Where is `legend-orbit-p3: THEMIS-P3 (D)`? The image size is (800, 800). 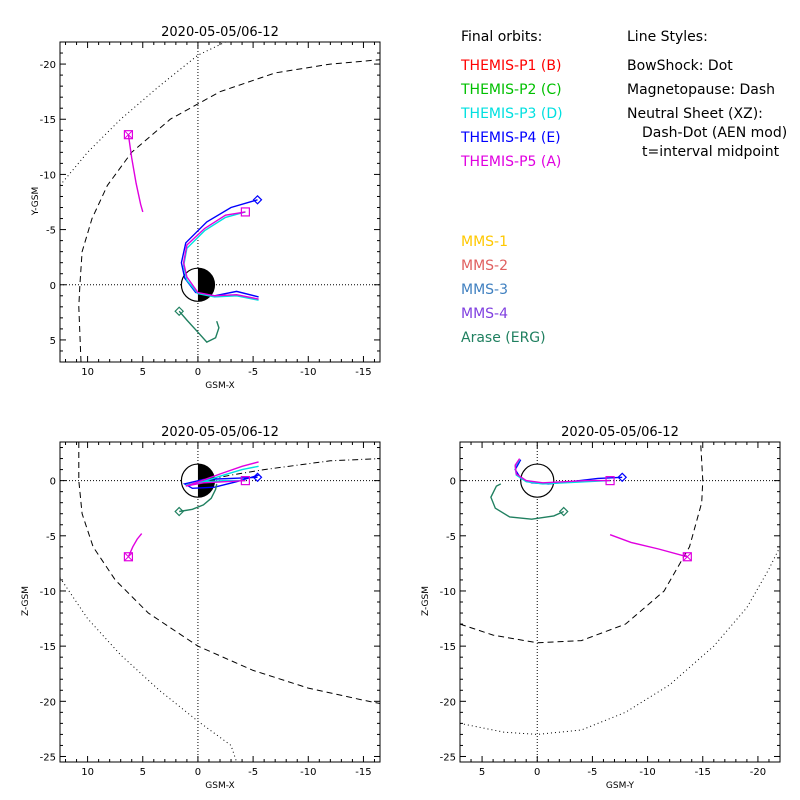 legend-orbit-p3: THEMIS-P3 (D) is located at coordinates (511, 114).